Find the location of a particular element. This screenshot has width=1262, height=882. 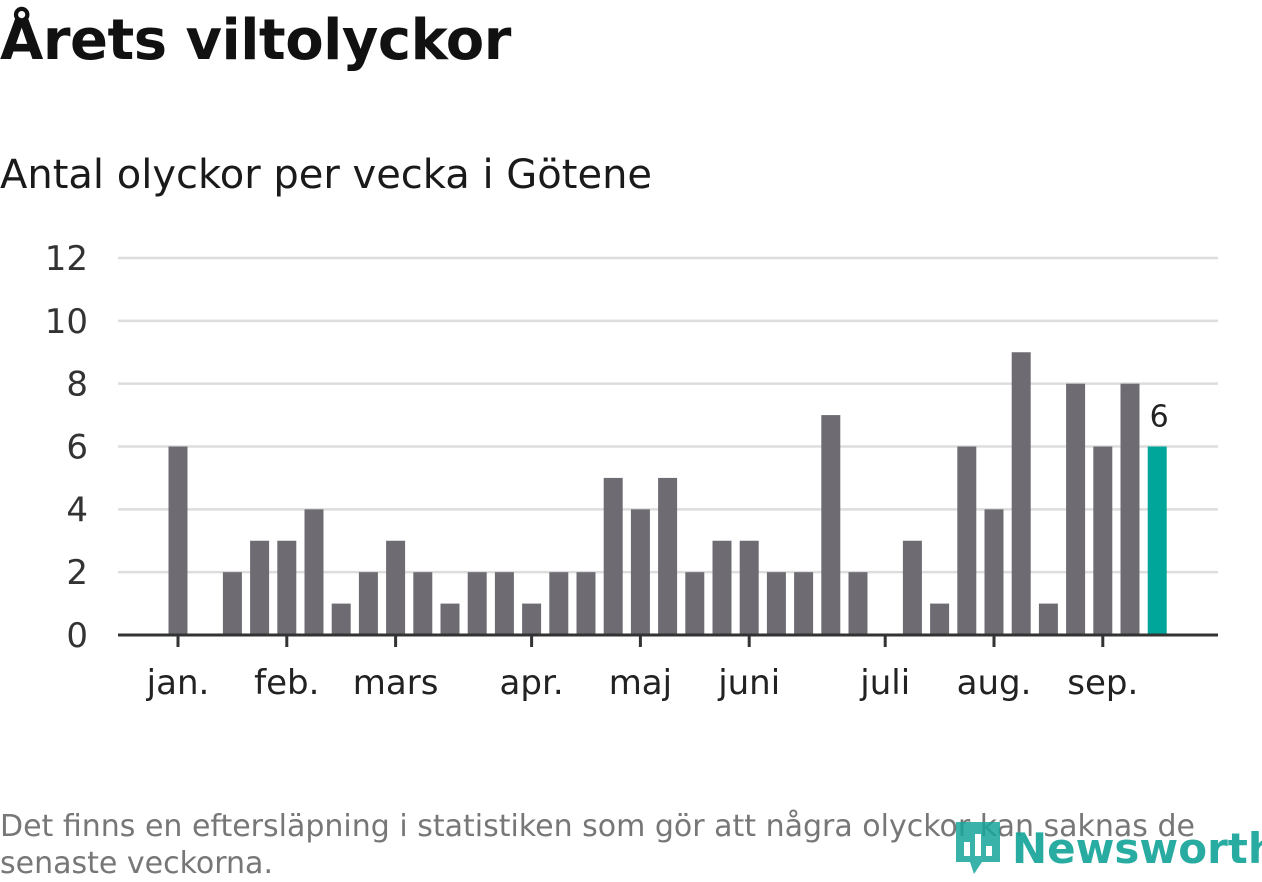

y-tick-label: 6 is located at coordinates (77, 448).